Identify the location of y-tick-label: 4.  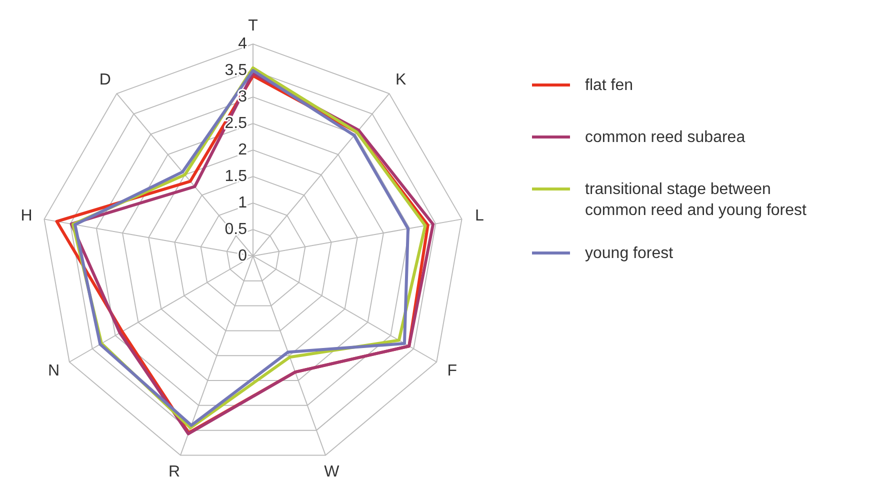
(243, 44).